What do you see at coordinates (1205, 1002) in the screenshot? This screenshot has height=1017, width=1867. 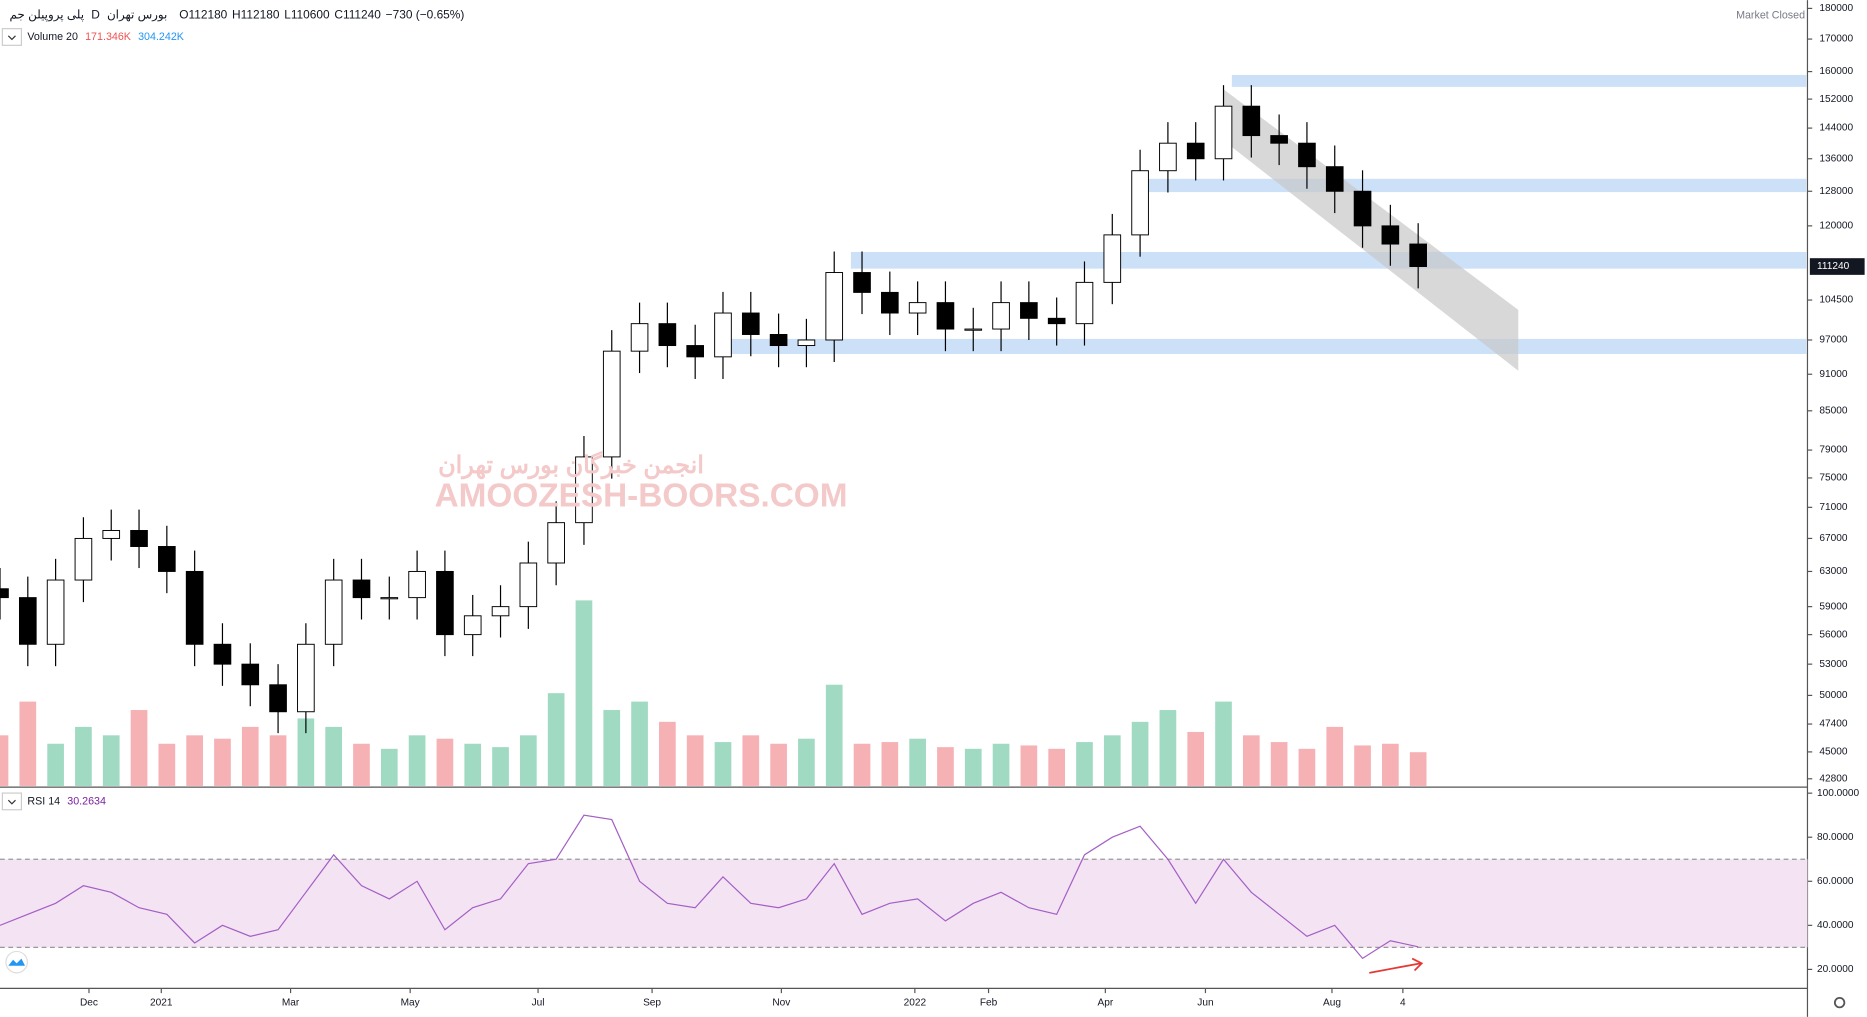 I see `x-tick-label: Jun` at bounding box center [1205, 1002].